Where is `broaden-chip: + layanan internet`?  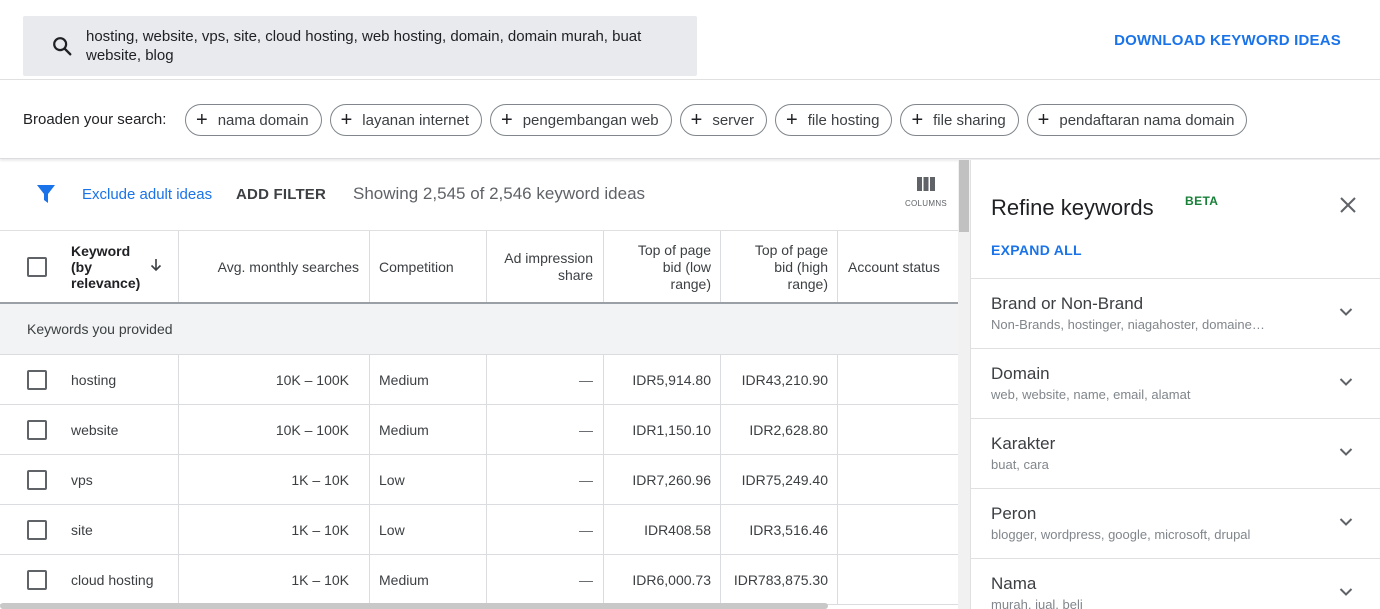
broaden-chip: + layanan internet is located at coordinates (406, 120).